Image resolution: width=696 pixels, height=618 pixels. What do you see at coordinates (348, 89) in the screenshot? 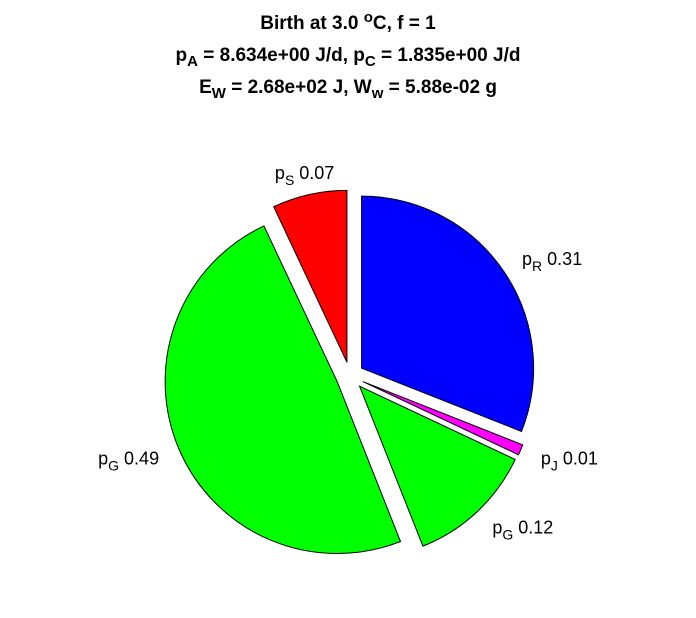
I see `title-line-3: EW = 2.68e+02 J, Ww = 5.88e-02 g` at bounding box center [348, 89].